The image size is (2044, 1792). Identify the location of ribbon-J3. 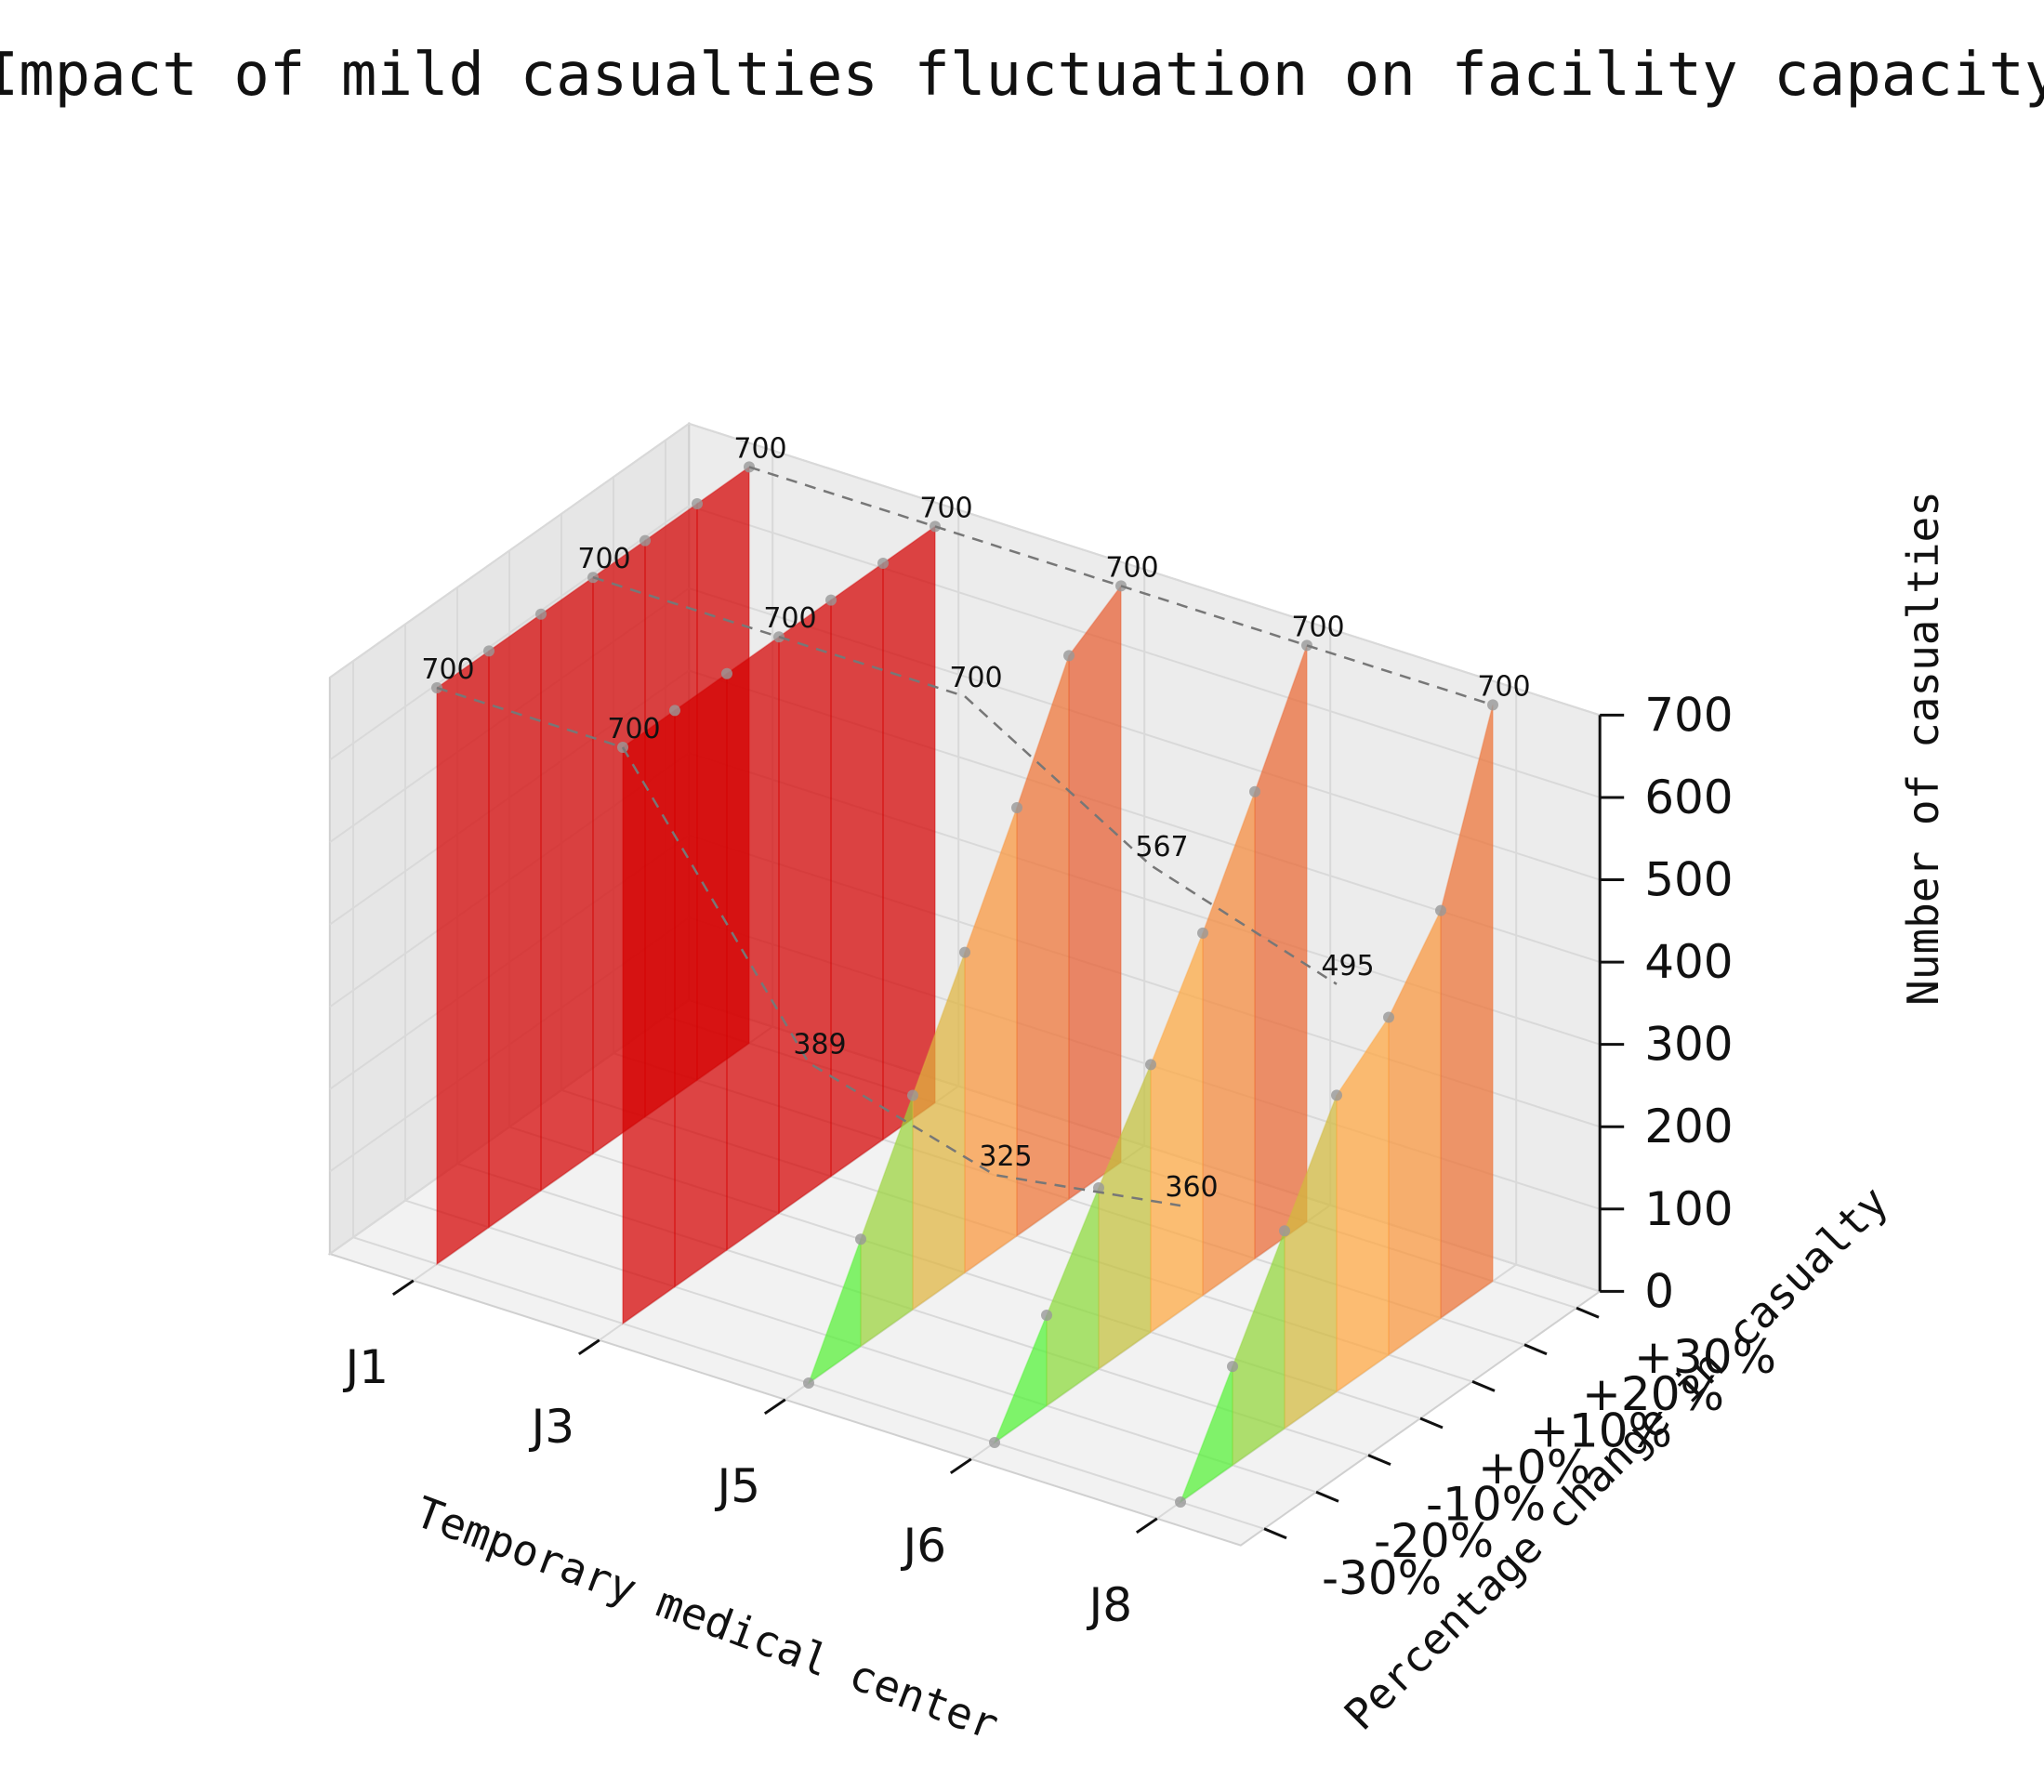
(779, 923).